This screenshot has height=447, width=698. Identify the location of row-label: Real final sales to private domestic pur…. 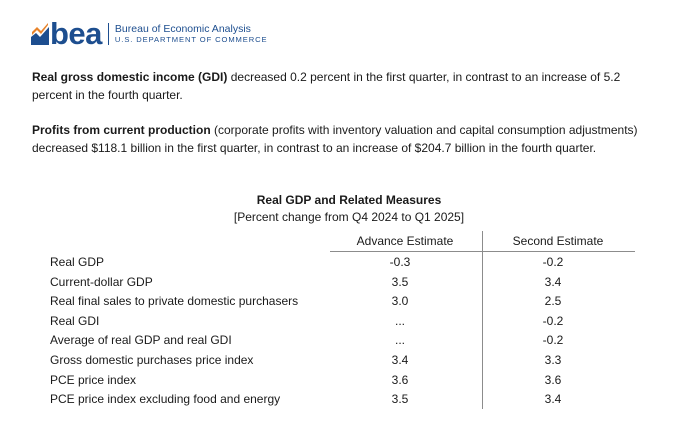
(174, 301).